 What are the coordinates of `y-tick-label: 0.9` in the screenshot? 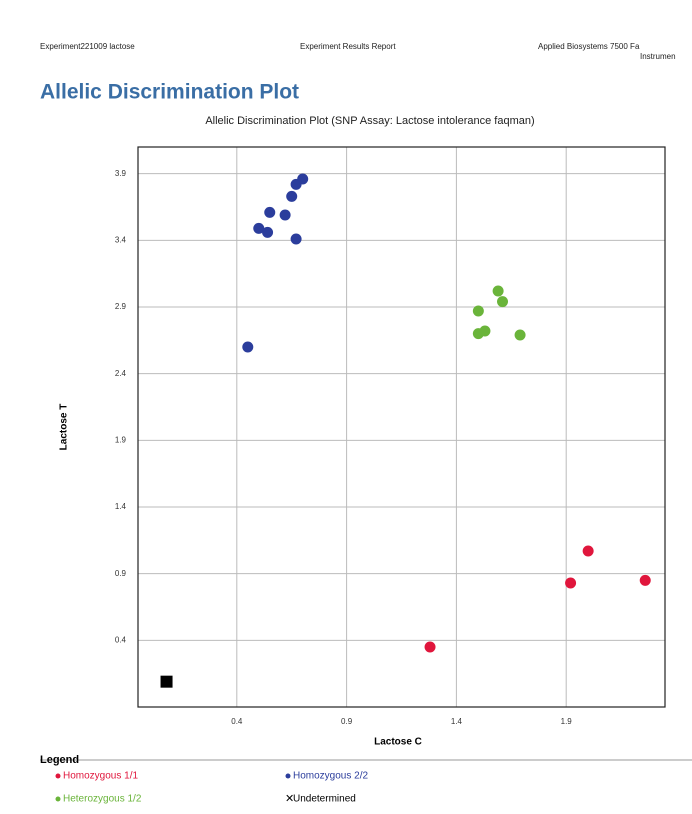 It's located at (121, 573).